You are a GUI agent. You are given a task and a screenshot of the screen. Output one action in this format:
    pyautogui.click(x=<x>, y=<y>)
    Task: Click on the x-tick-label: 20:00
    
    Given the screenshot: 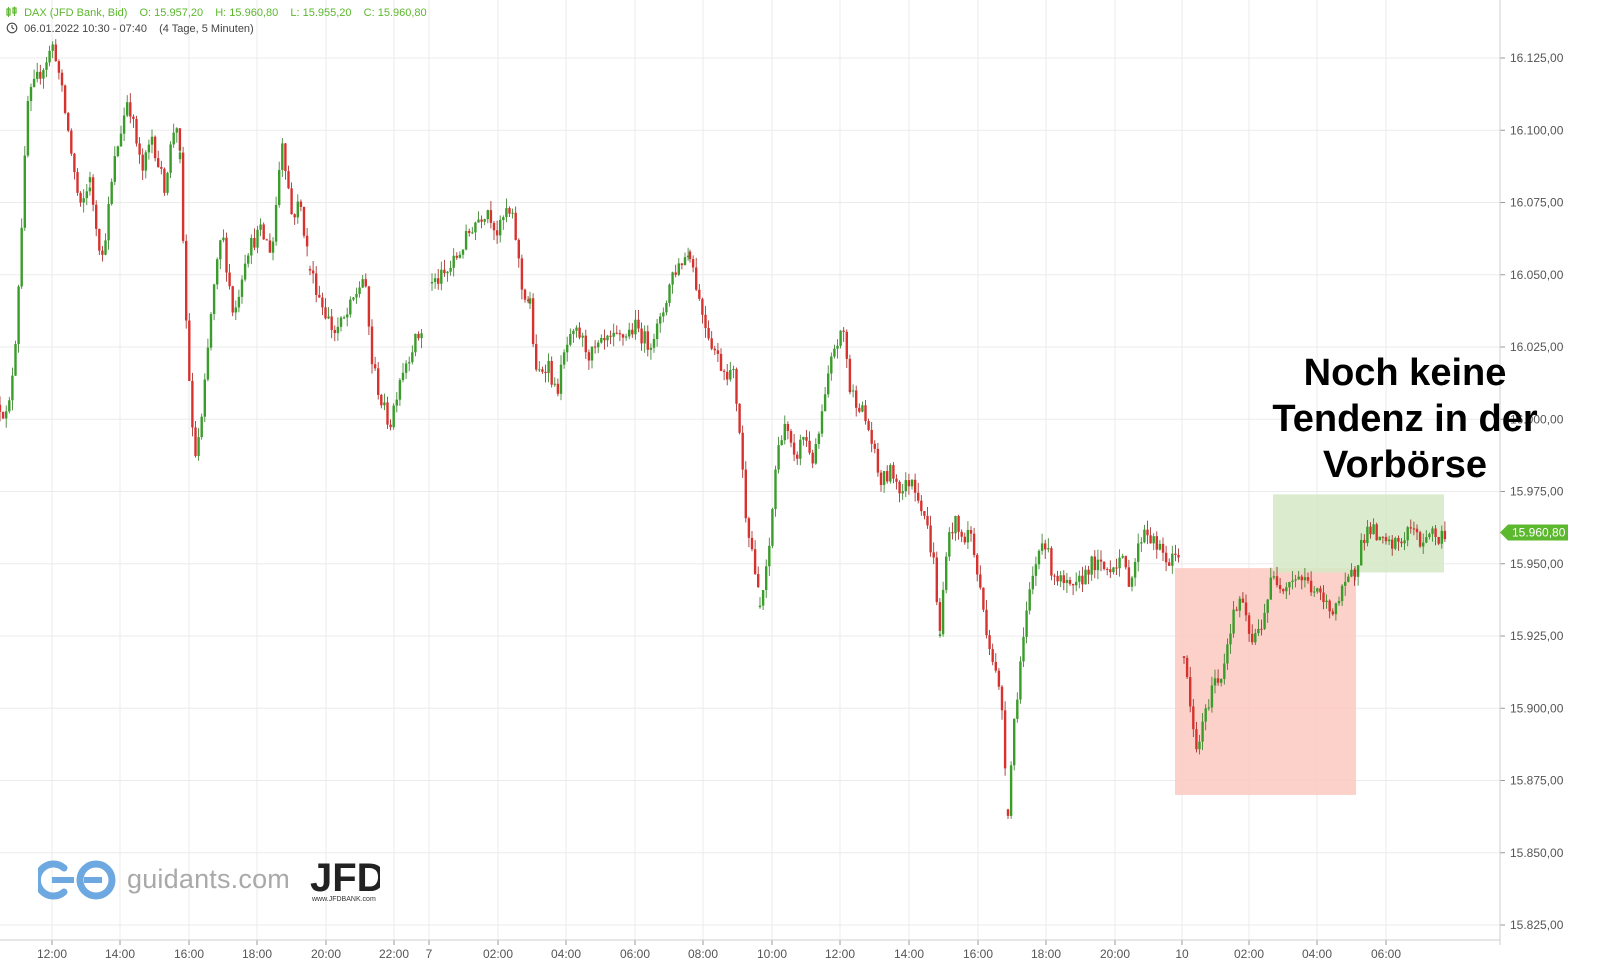 What is the action you would take?
    pyautogui.click(x=326, y=954)
    